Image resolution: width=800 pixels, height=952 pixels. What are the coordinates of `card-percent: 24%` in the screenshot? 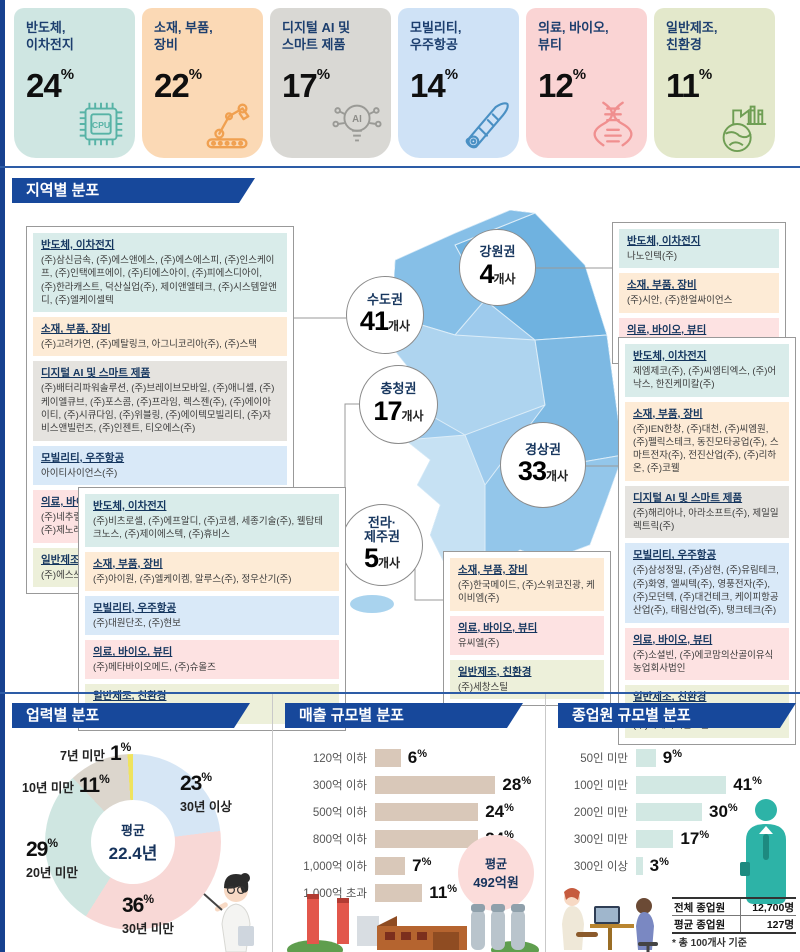 It's located at (50, 85).